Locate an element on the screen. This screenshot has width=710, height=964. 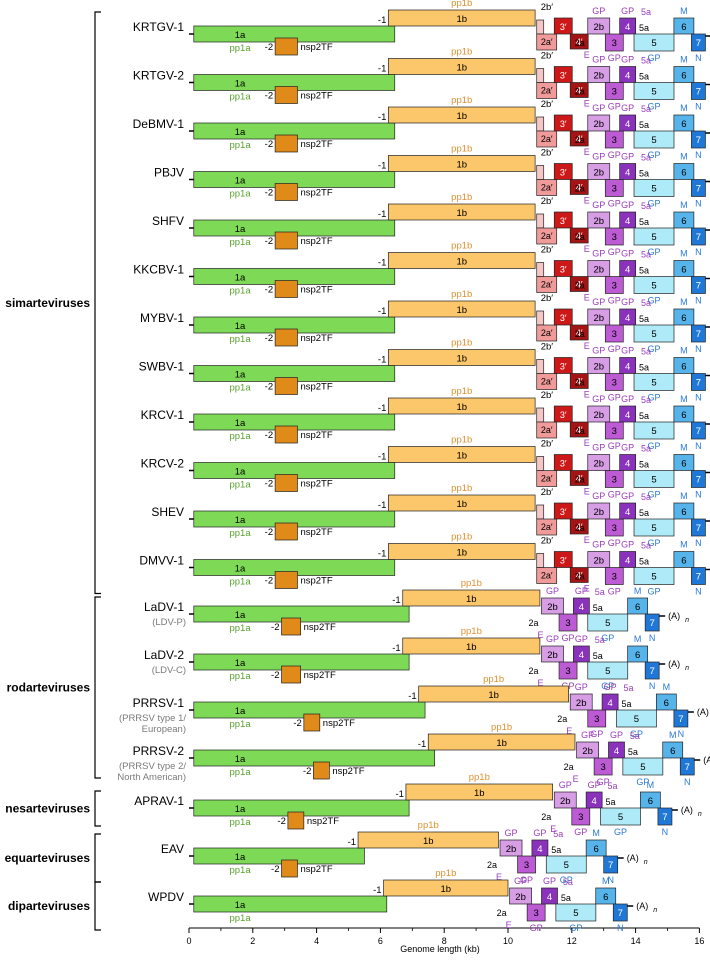
m-protein-label: M is located at coordinates (684, 545).